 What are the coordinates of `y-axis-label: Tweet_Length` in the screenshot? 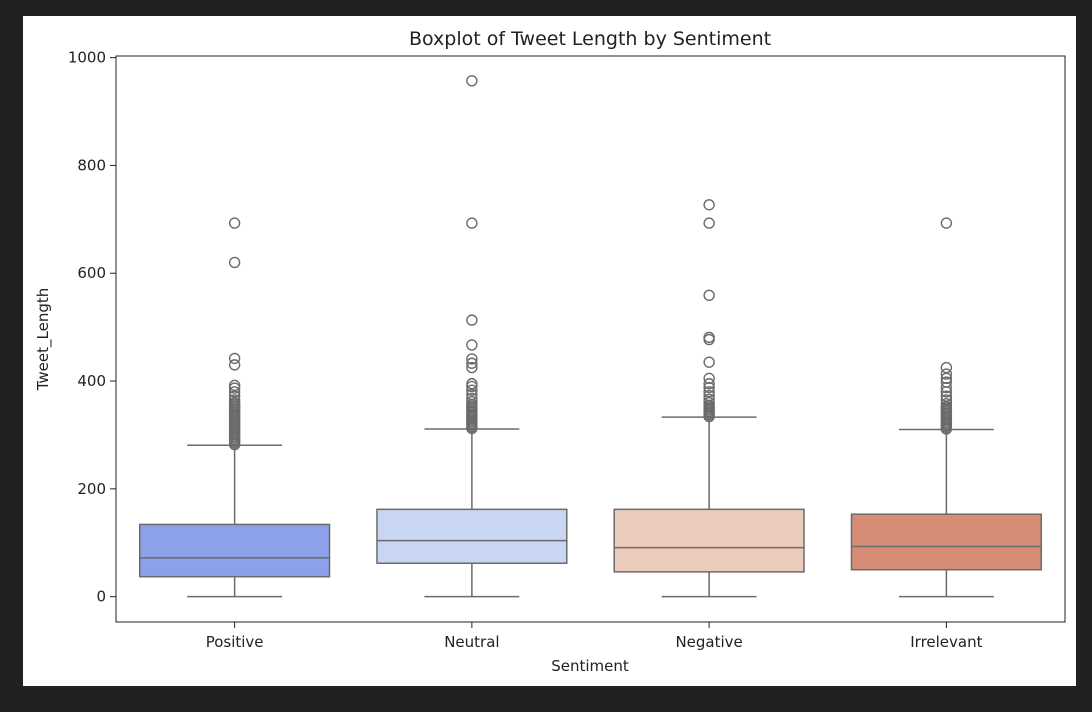 It's located at (43, 340).